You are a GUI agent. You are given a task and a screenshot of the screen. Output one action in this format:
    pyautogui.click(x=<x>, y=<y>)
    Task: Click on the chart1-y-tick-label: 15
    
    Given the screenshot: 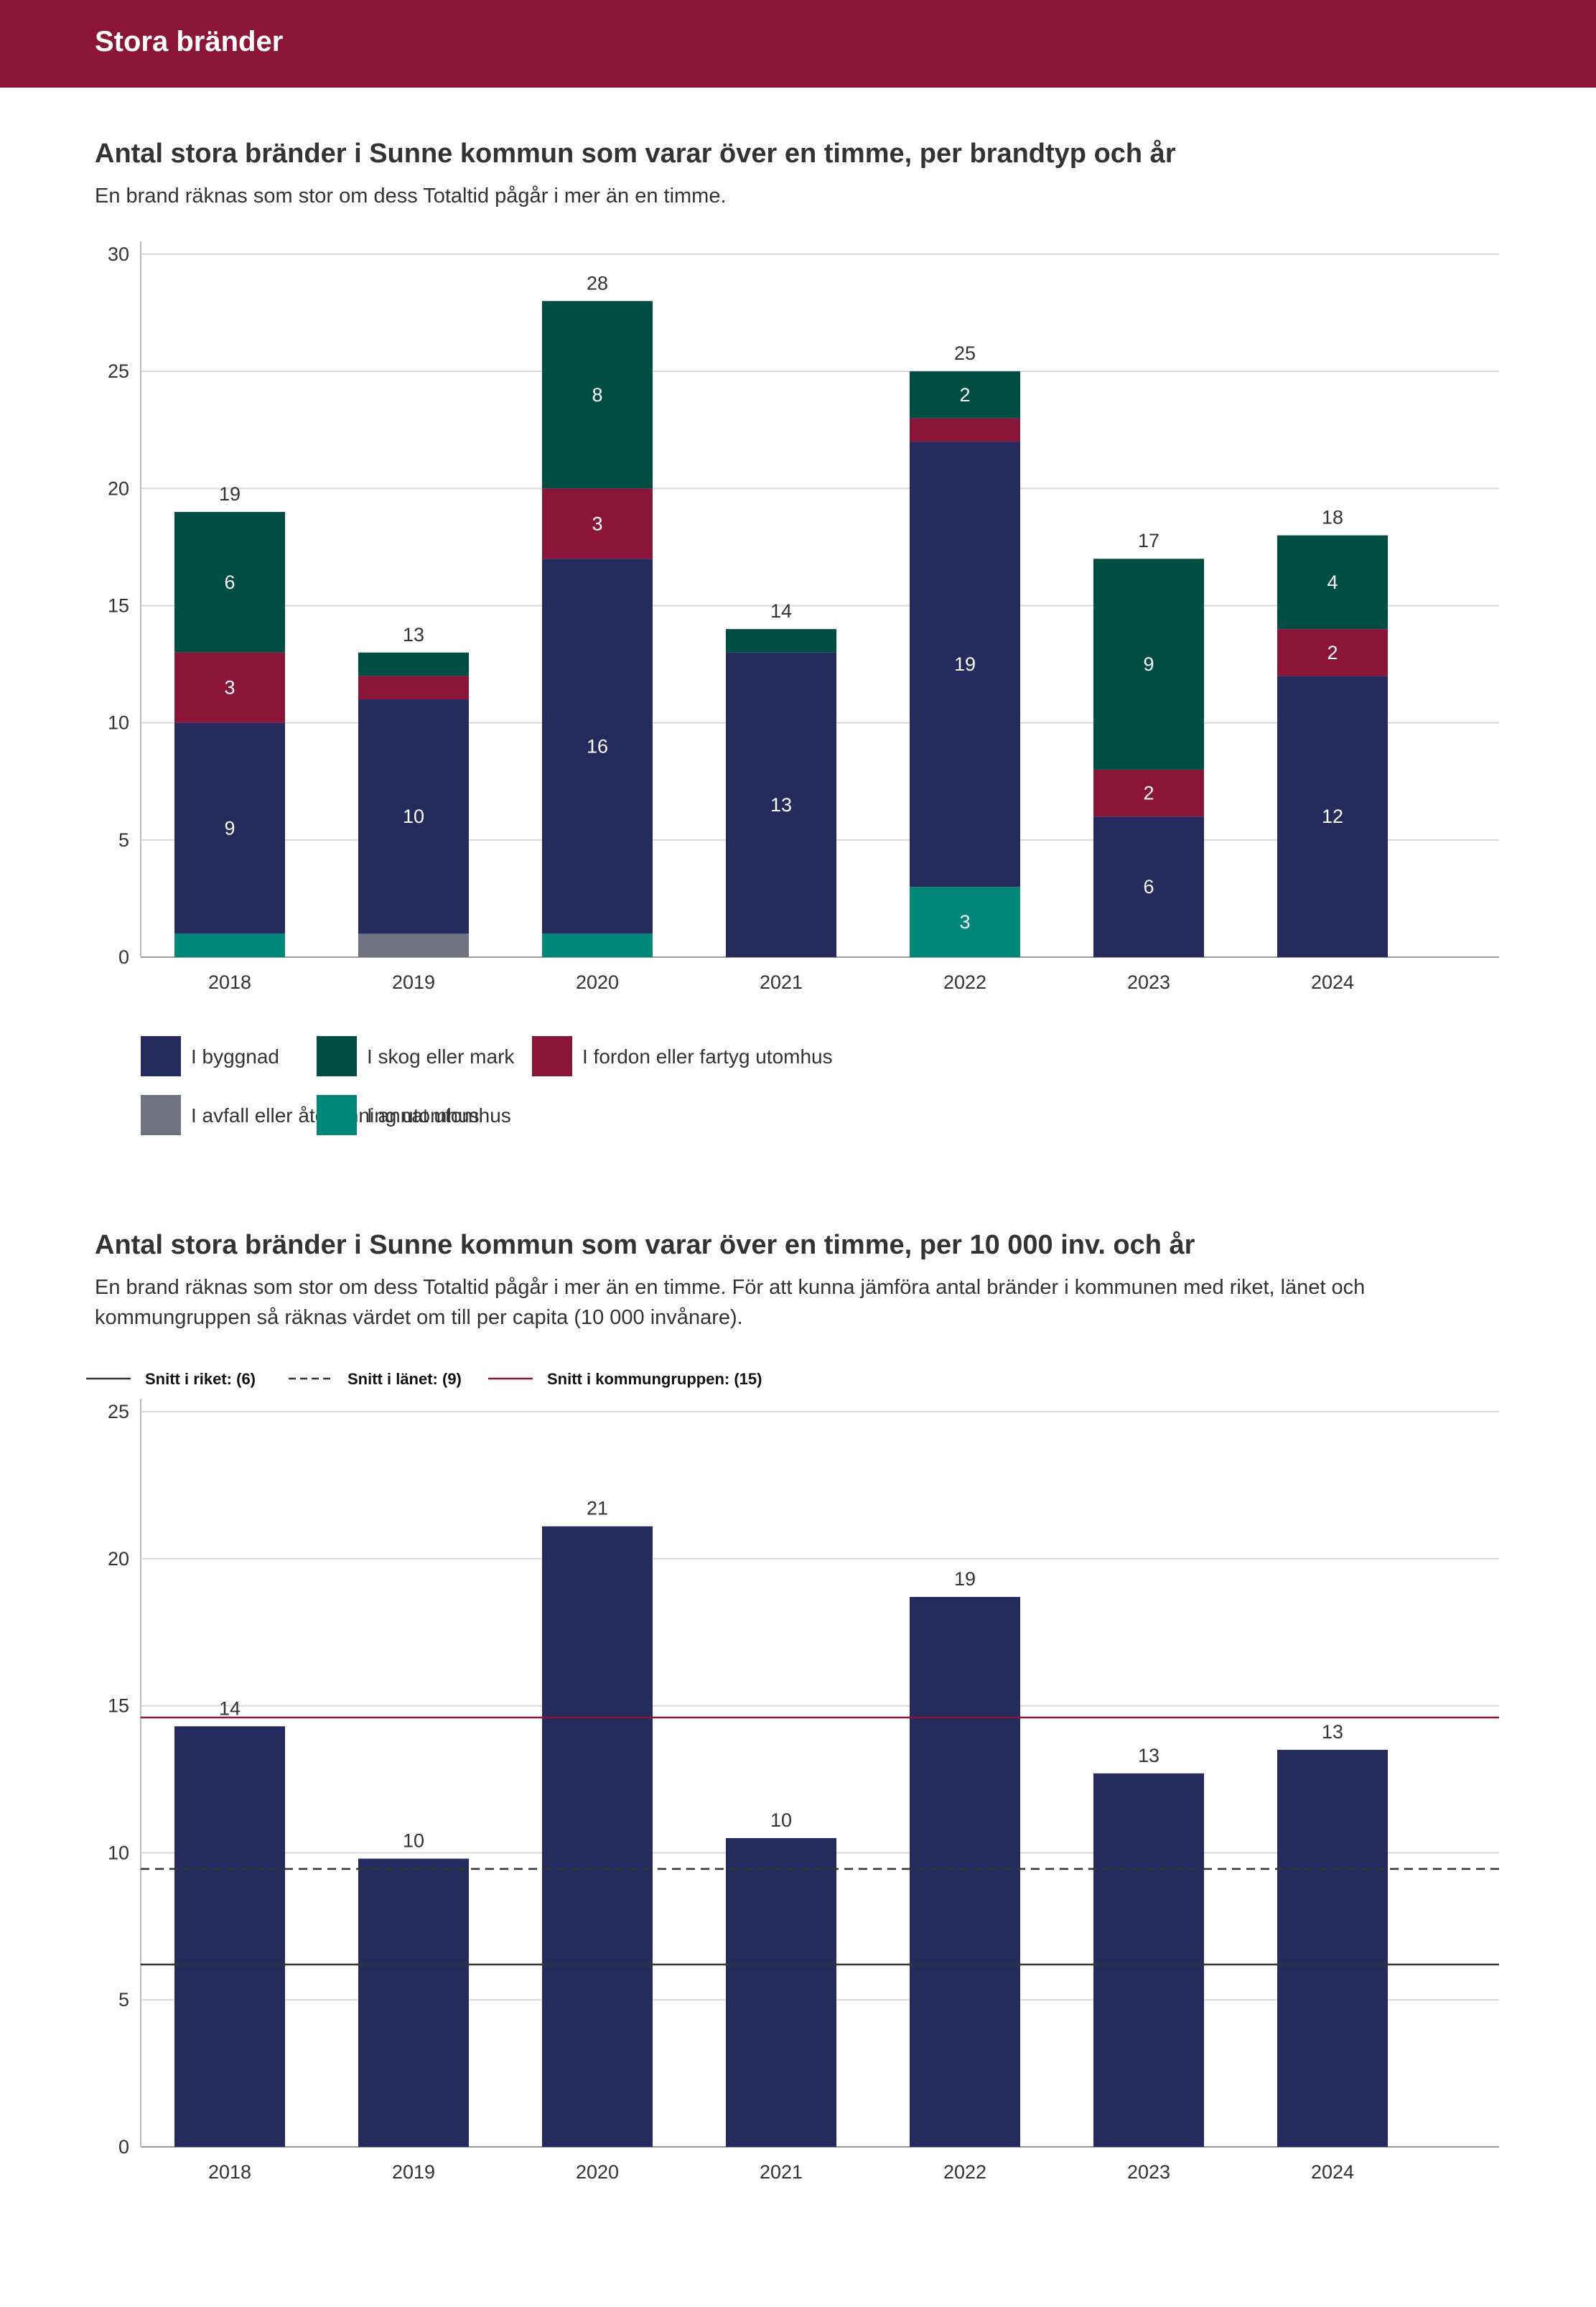 What is the action you would take?
    pyautogui.click(x=118, y=606)
    